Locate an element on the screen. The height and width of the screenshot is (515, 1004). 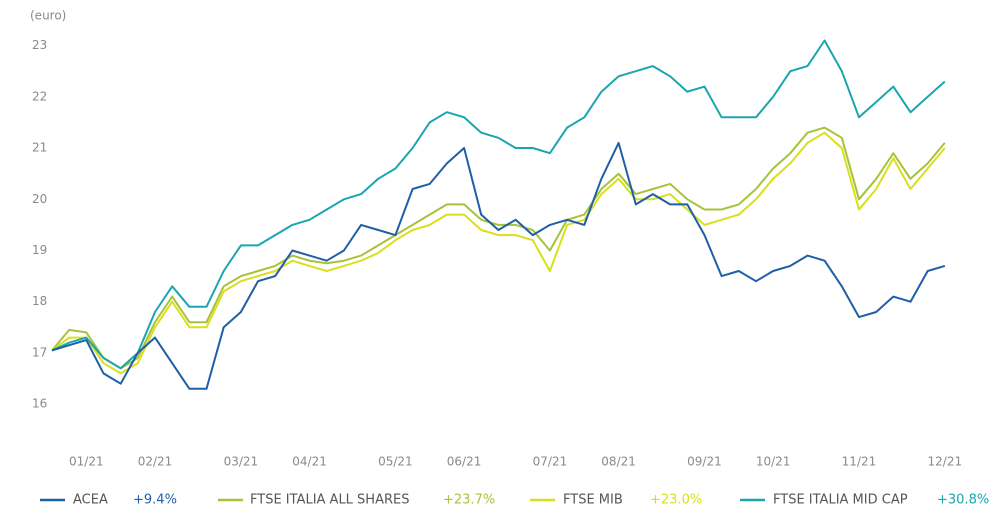
y-tick-label: 23 is located at coordinates (39, 45).